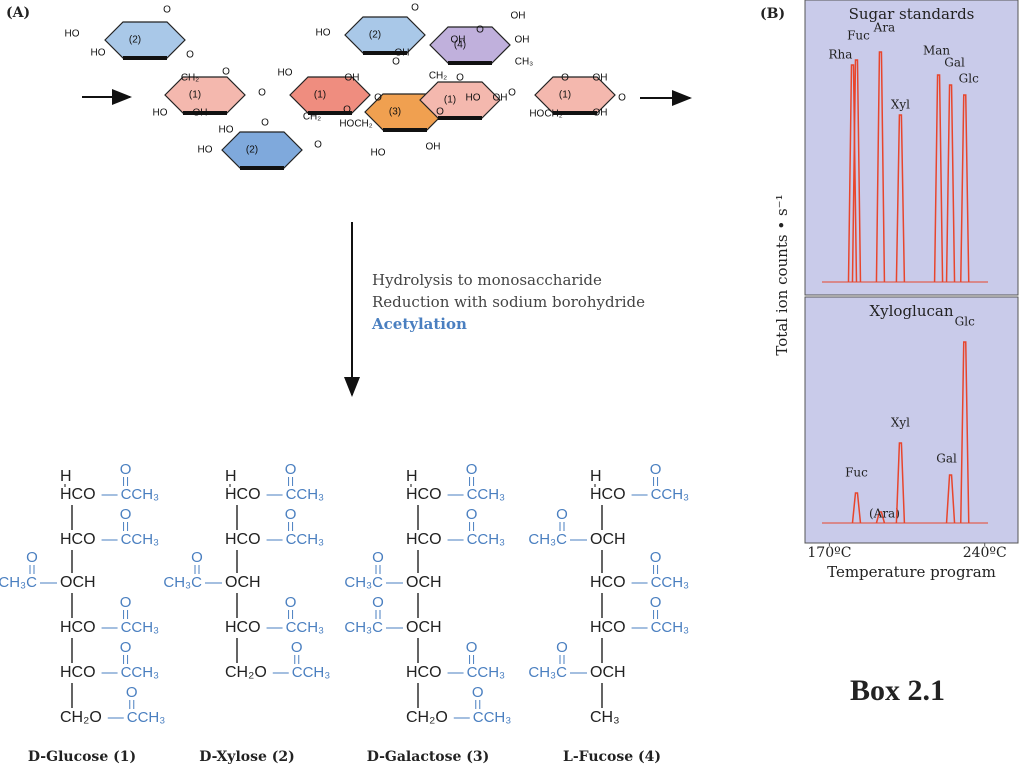 The image size is (1024, 768). What do you see at coordinates (395, 112) in the screenshot?
I see `ring-number: (3)` at bounding box center [395, 112].